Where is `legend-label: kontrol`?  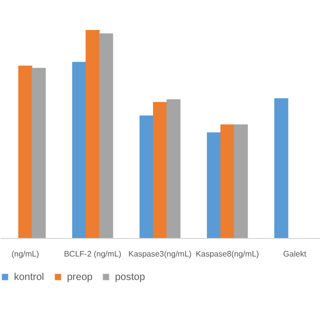 legend-label: kontrol is located at coordinates (29, 277).